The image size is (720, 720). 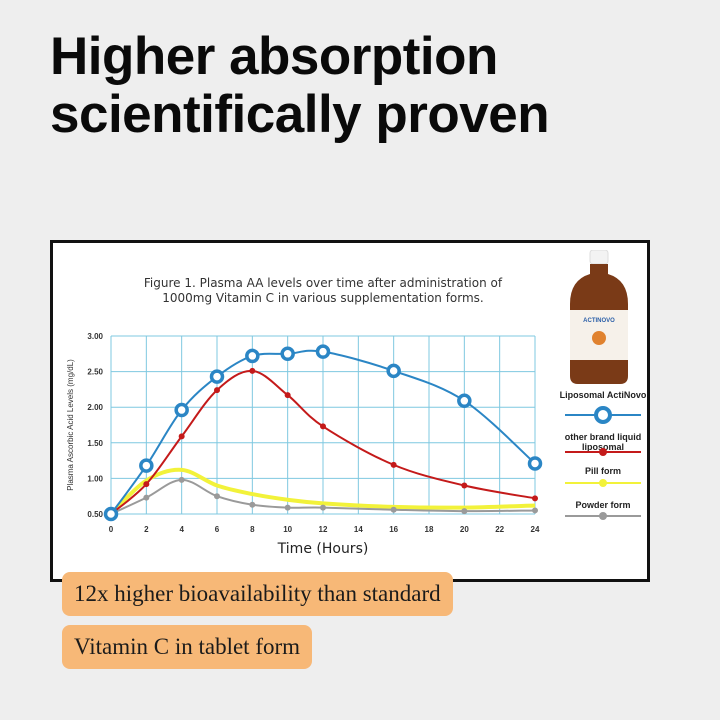 I want to click on product-bottle-image: ACTINOVO, so click(x=599, y=317).